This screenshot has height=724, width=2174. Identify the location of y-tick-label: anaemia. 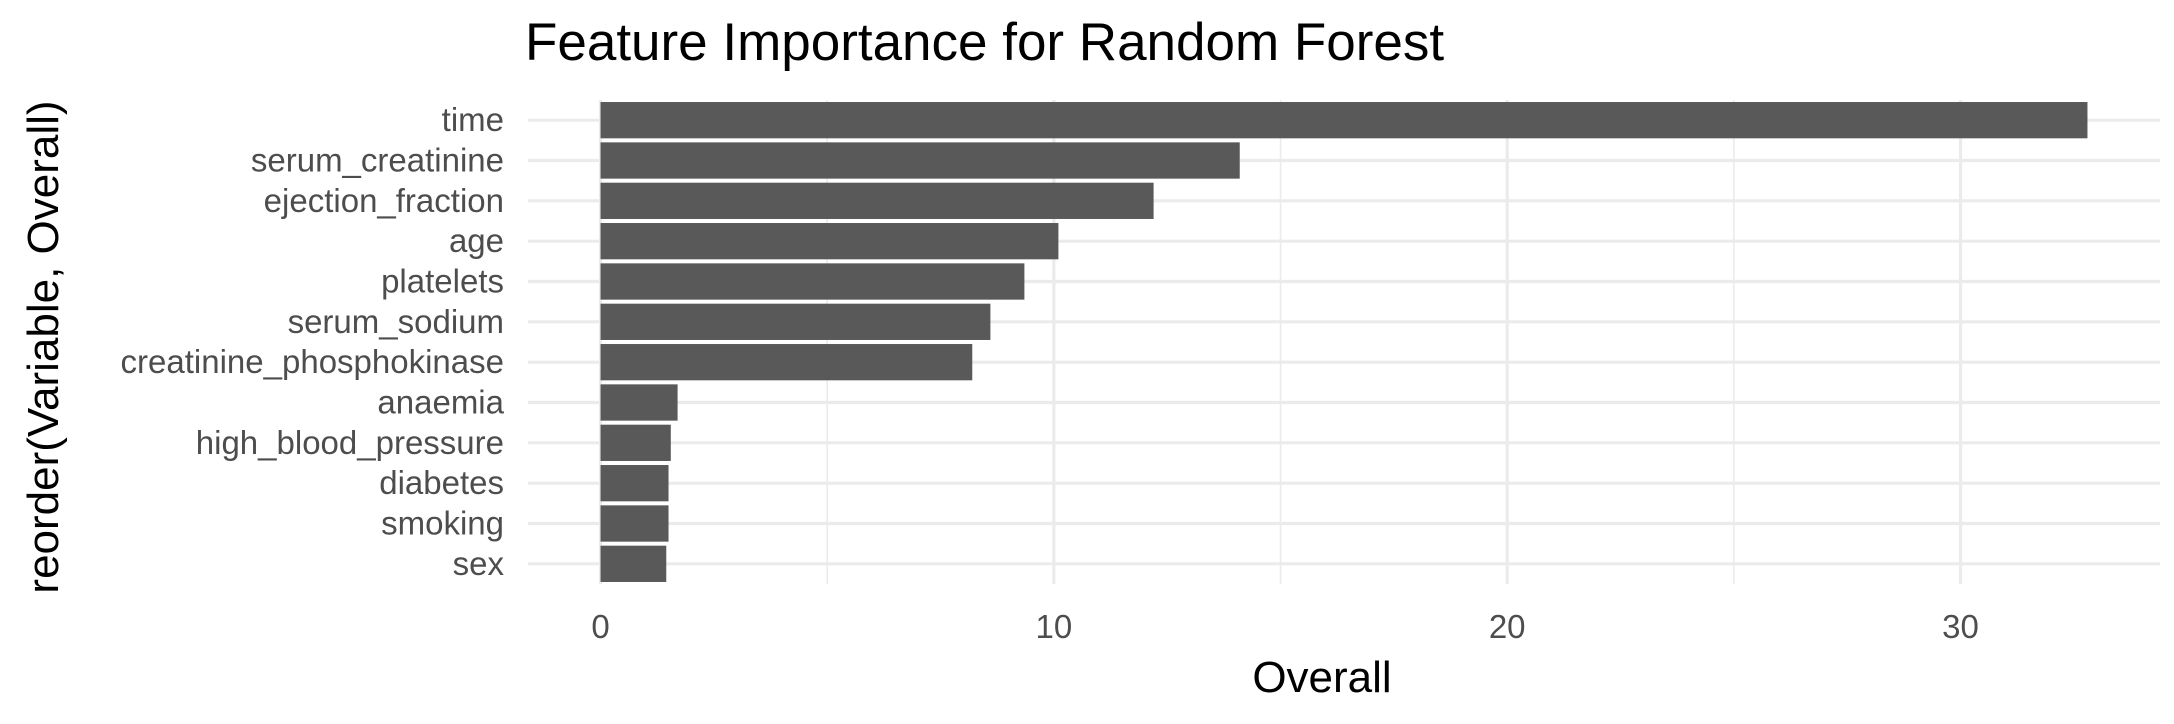
(440, 402).